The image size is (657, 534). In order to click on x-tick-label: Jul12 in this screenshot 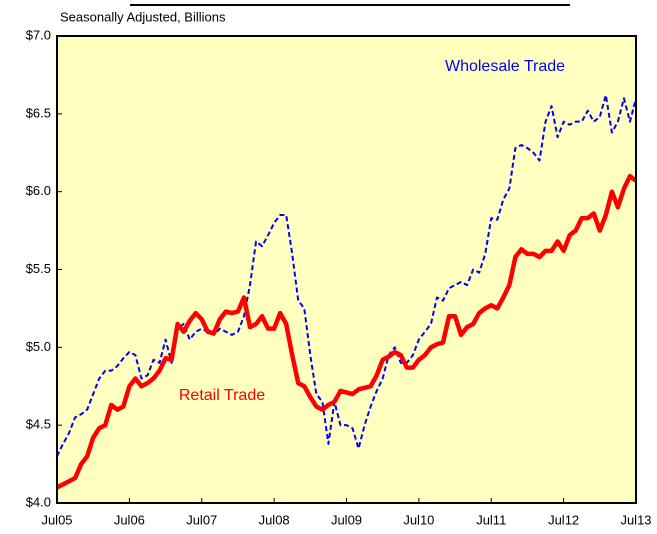, I will do `click(563, 519)`.